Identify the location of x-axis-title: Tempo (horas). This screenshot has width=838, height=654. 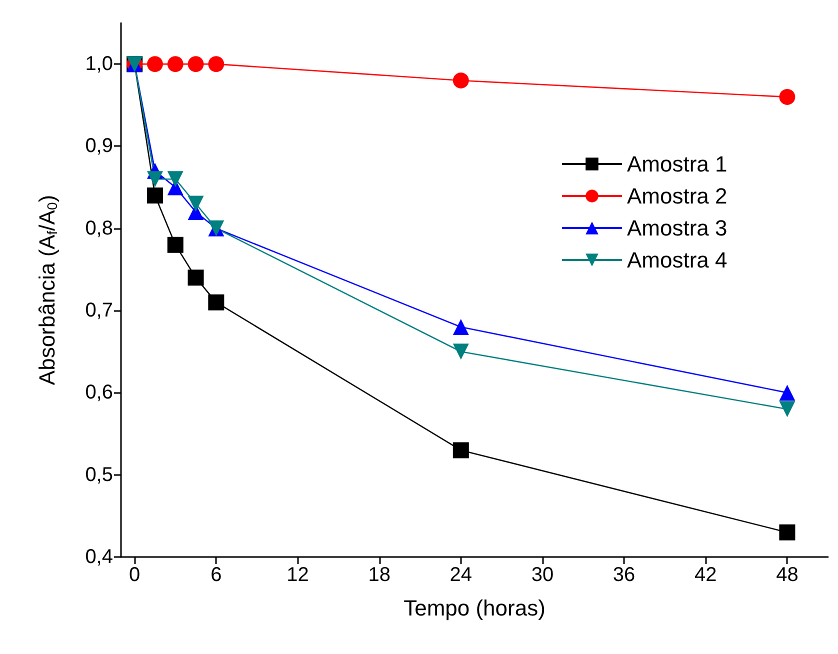
(475, 608).